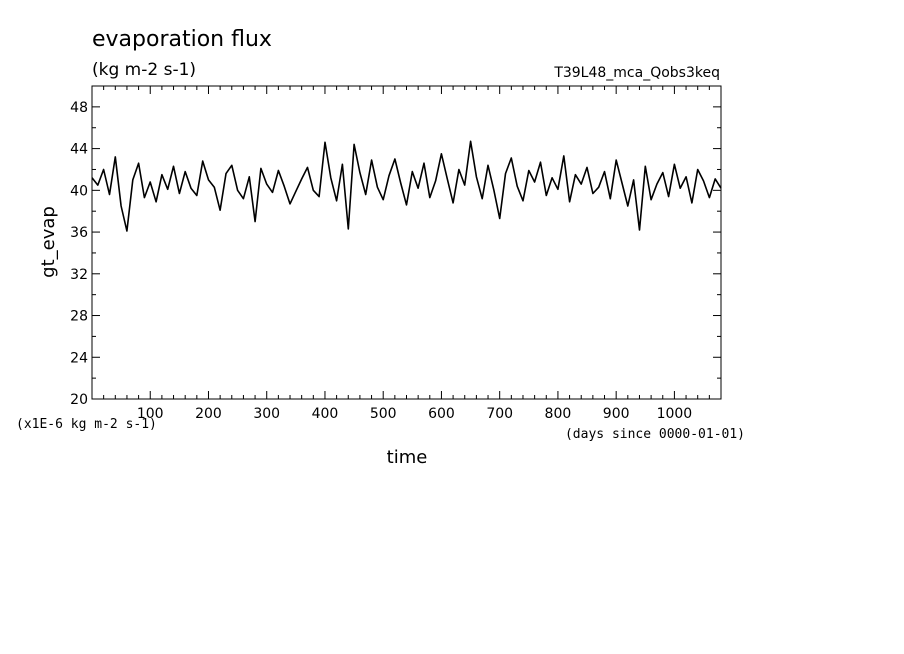  I want to click on y-tick-label: 48, so click(79, 108).